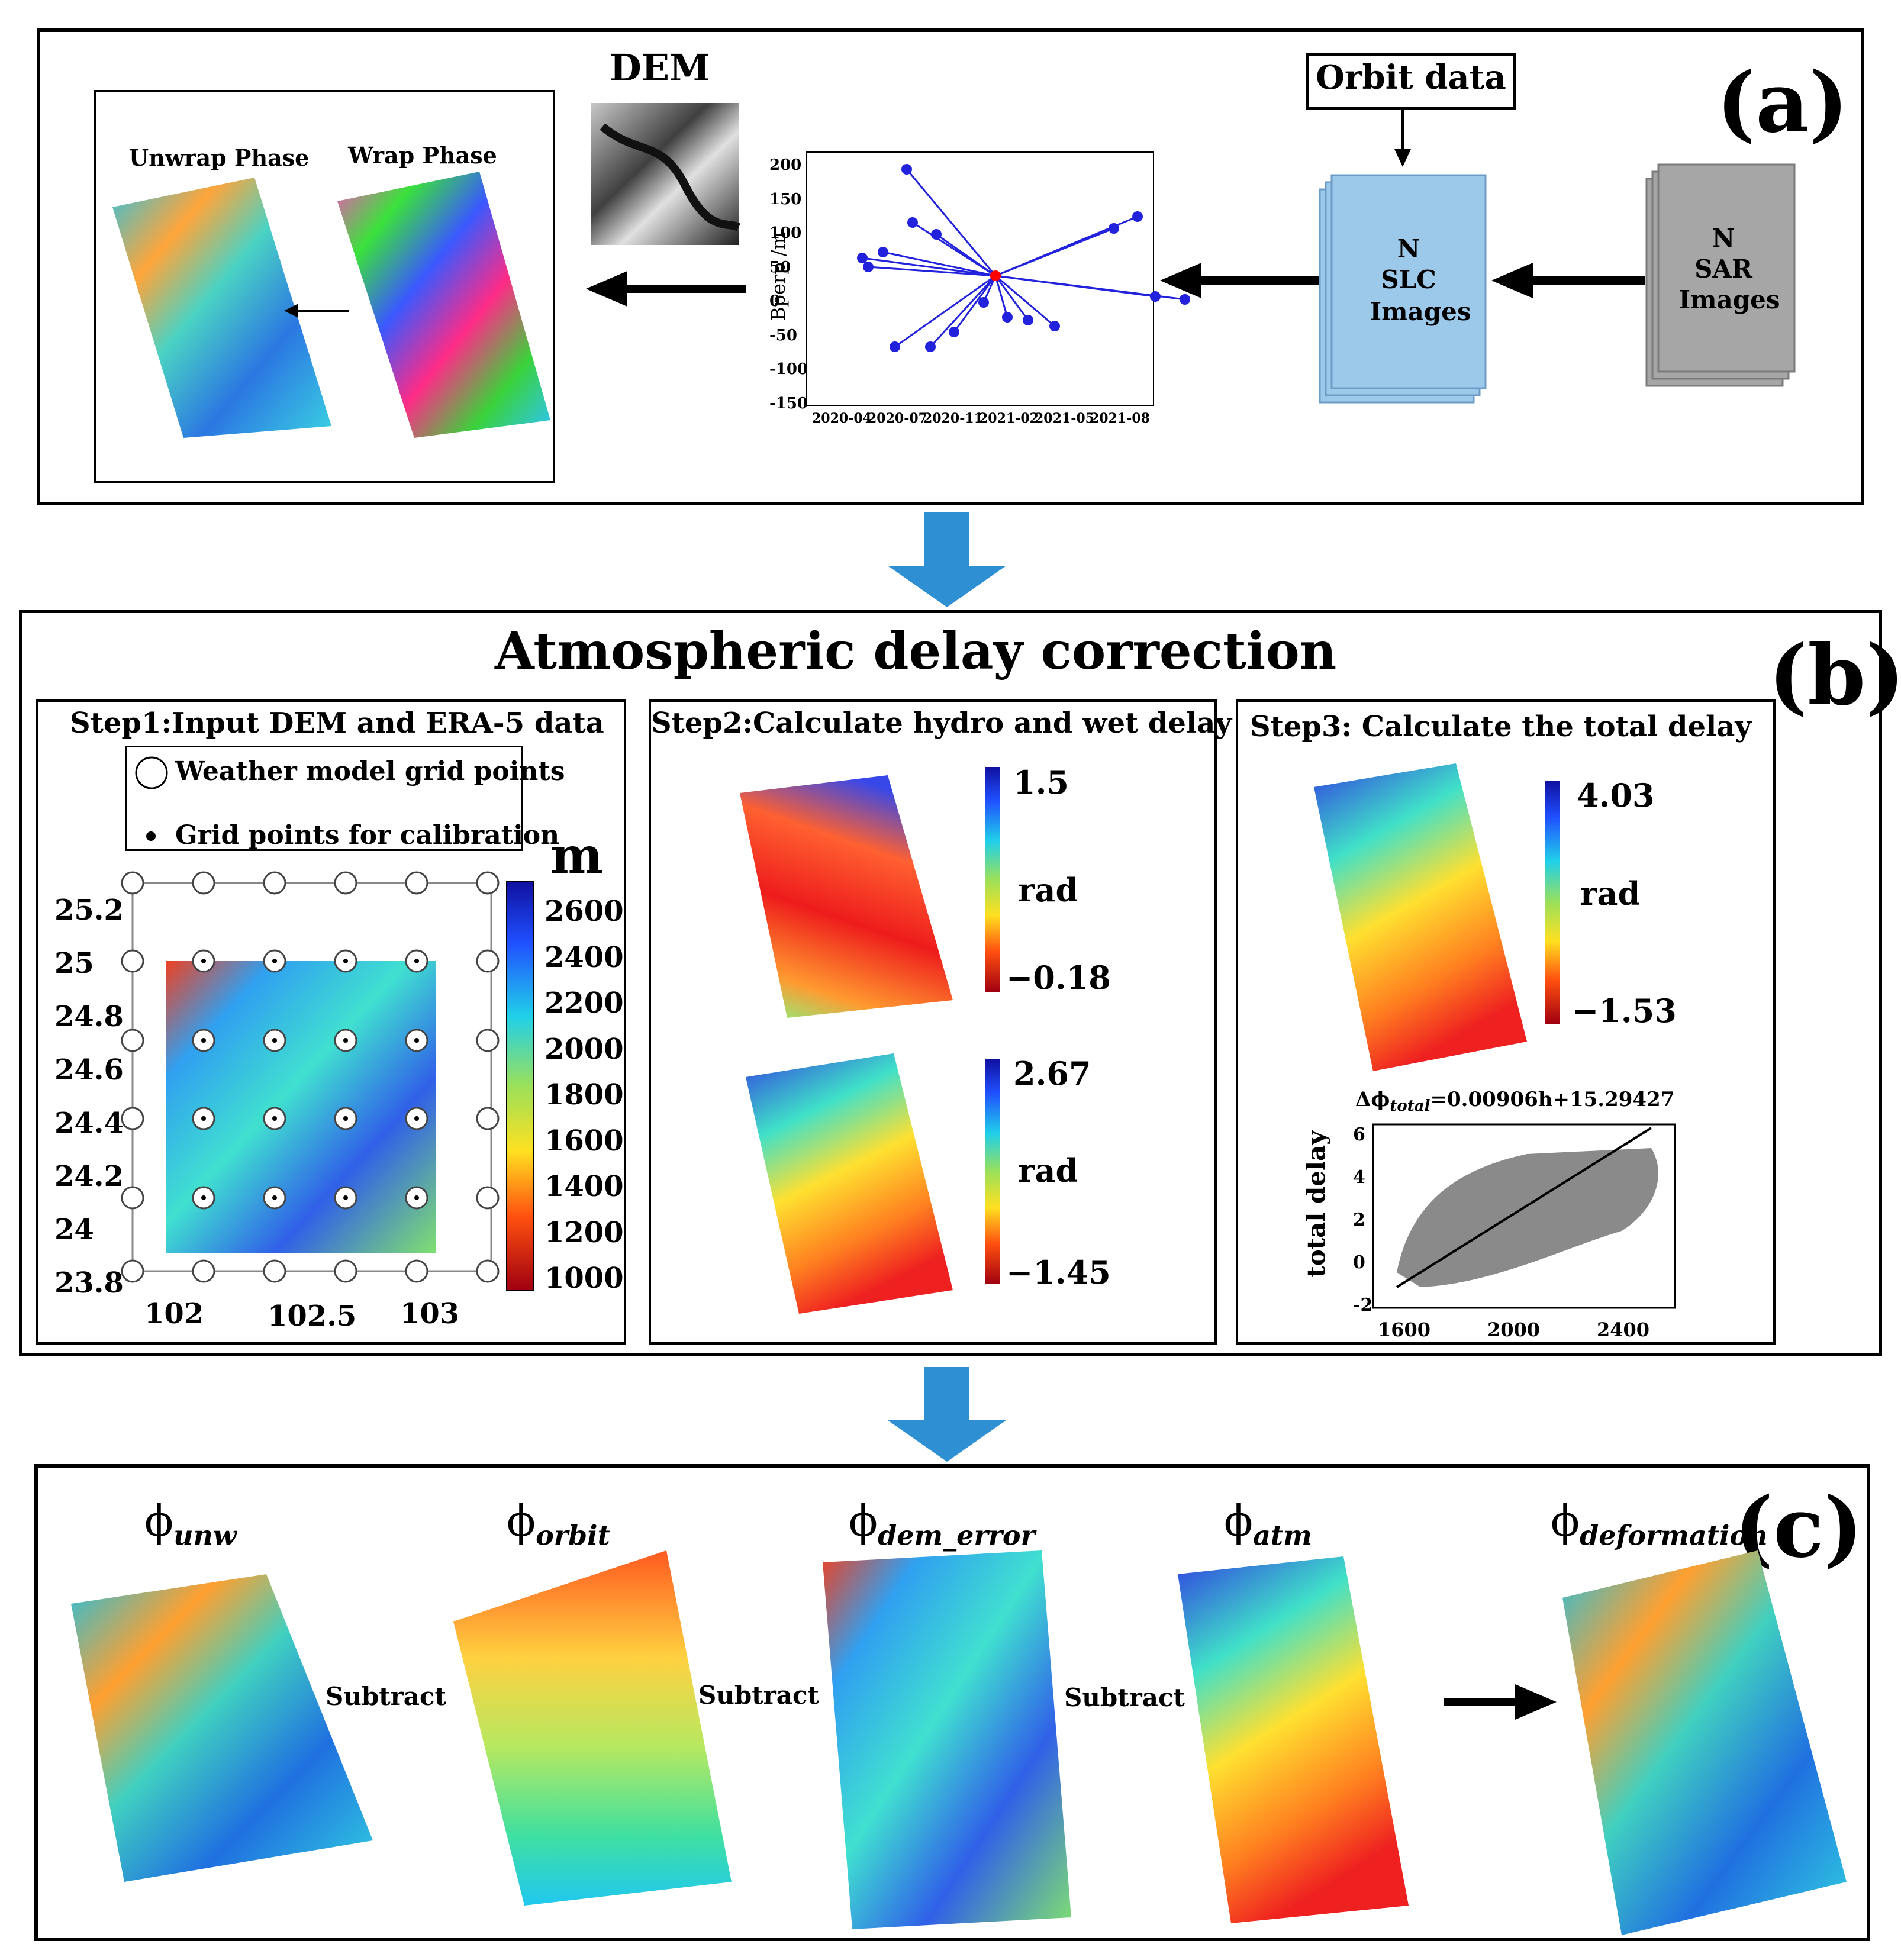 This screenshot has height=1960, width=1901. What do you see at coordinates (584, 1049) in the screenshot?
I see `cbar-tick: 2000` at bounding box center [584, 1049].